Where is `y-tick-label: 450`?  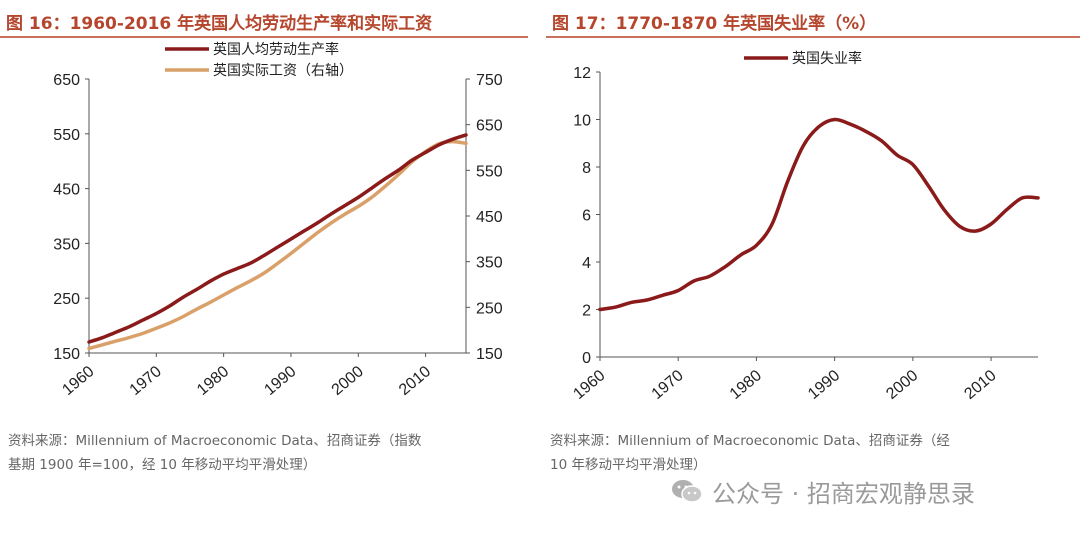 y-tick-label: 450 is located at coordinates (66, 190).